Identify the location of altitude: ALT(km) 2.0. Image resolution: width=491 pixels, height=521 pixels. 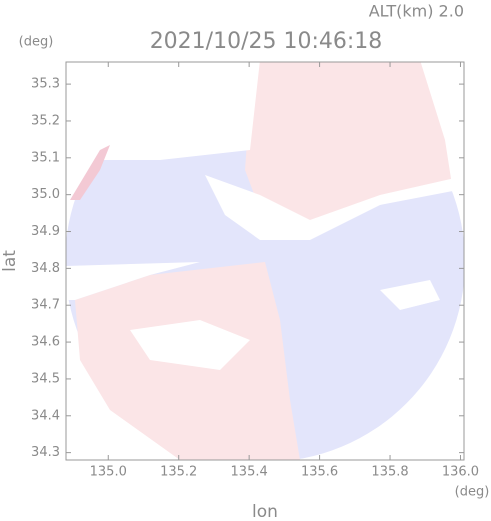
(416, 11).